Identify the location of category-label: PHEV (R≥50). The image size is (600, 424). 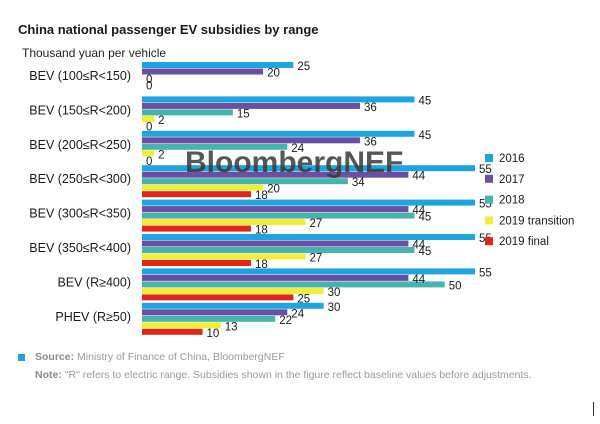
(93, 317).